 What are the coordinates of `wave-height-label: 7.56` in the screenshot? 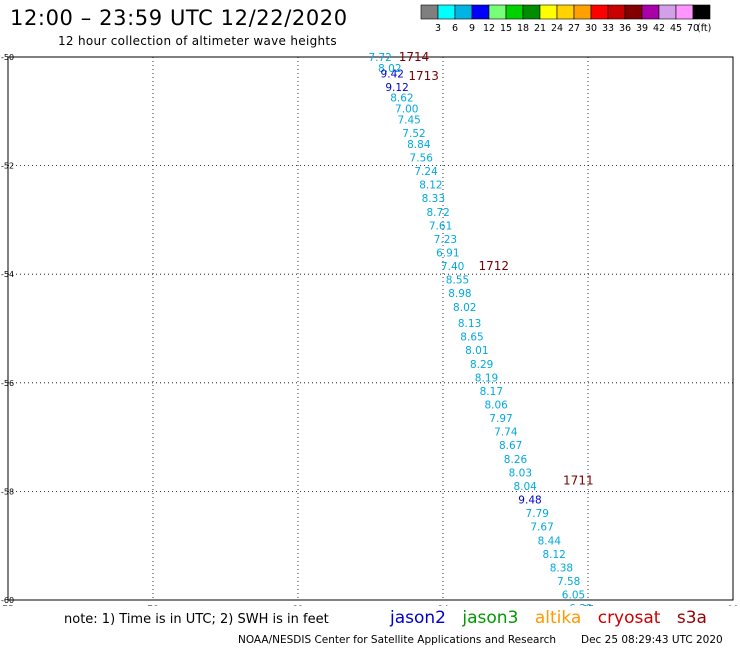 It's located at (422, 158).